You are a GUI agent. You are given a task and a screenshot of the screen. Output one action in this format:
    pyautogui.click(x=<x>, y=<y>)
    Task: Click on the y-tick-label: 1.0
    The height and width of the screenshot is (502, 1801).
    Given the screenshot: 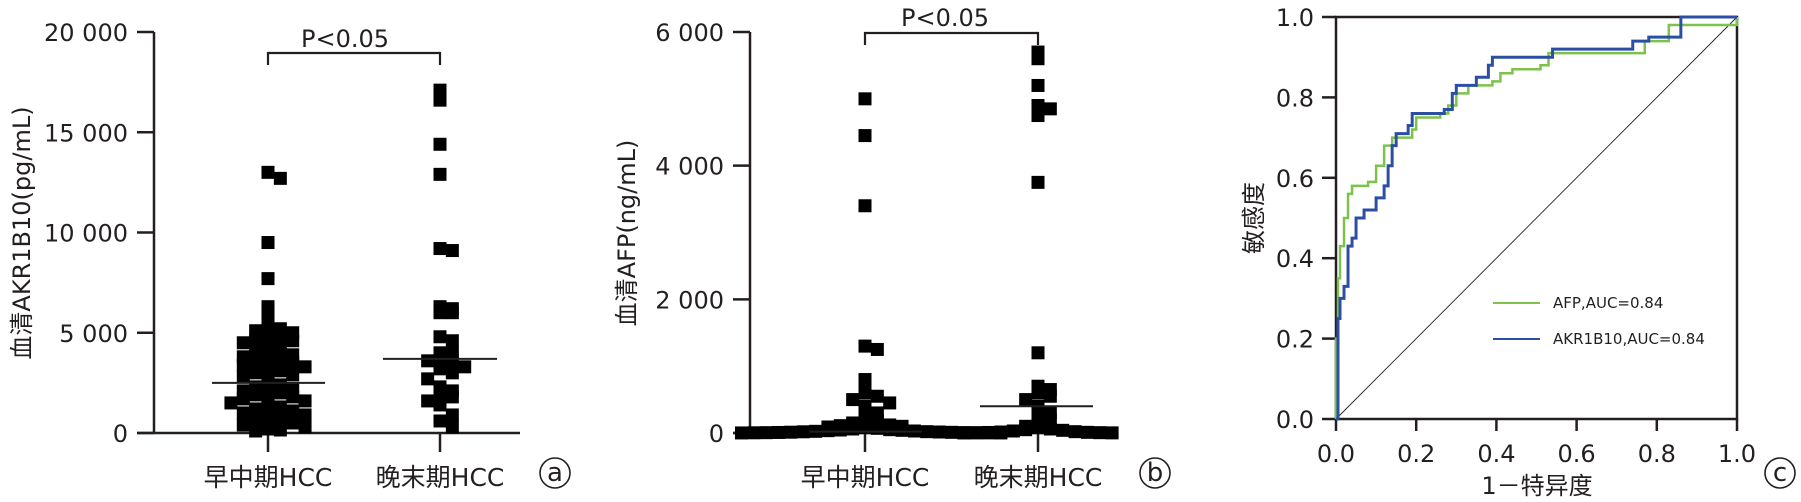 What is the action you would take?
    pyautogui.click(x=1295, y=18)
    